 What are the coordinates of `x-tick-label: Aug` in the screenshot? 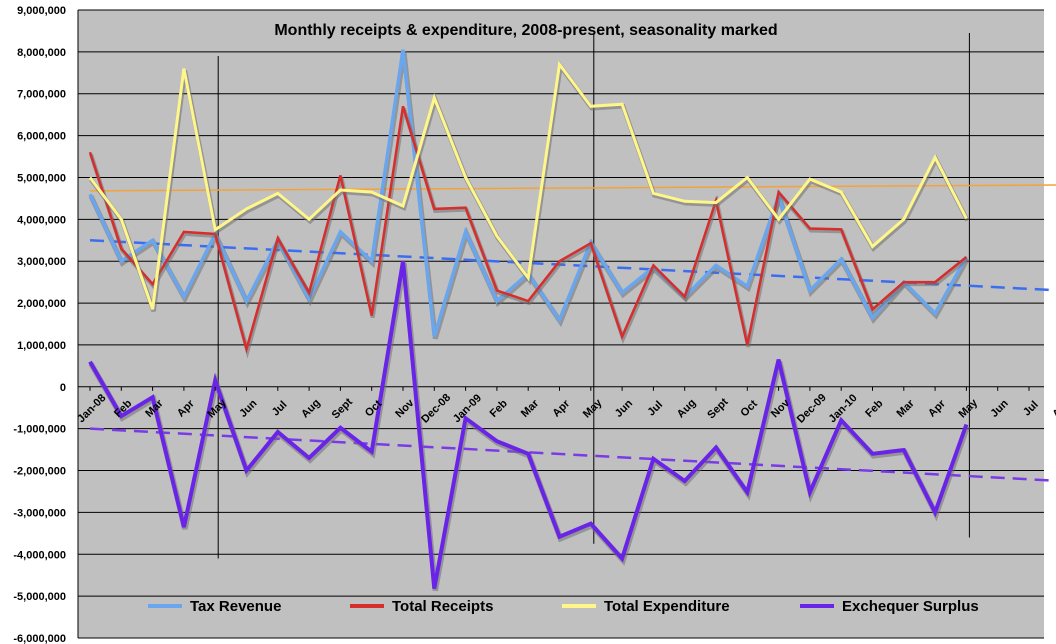 It's located at (1053, 409).